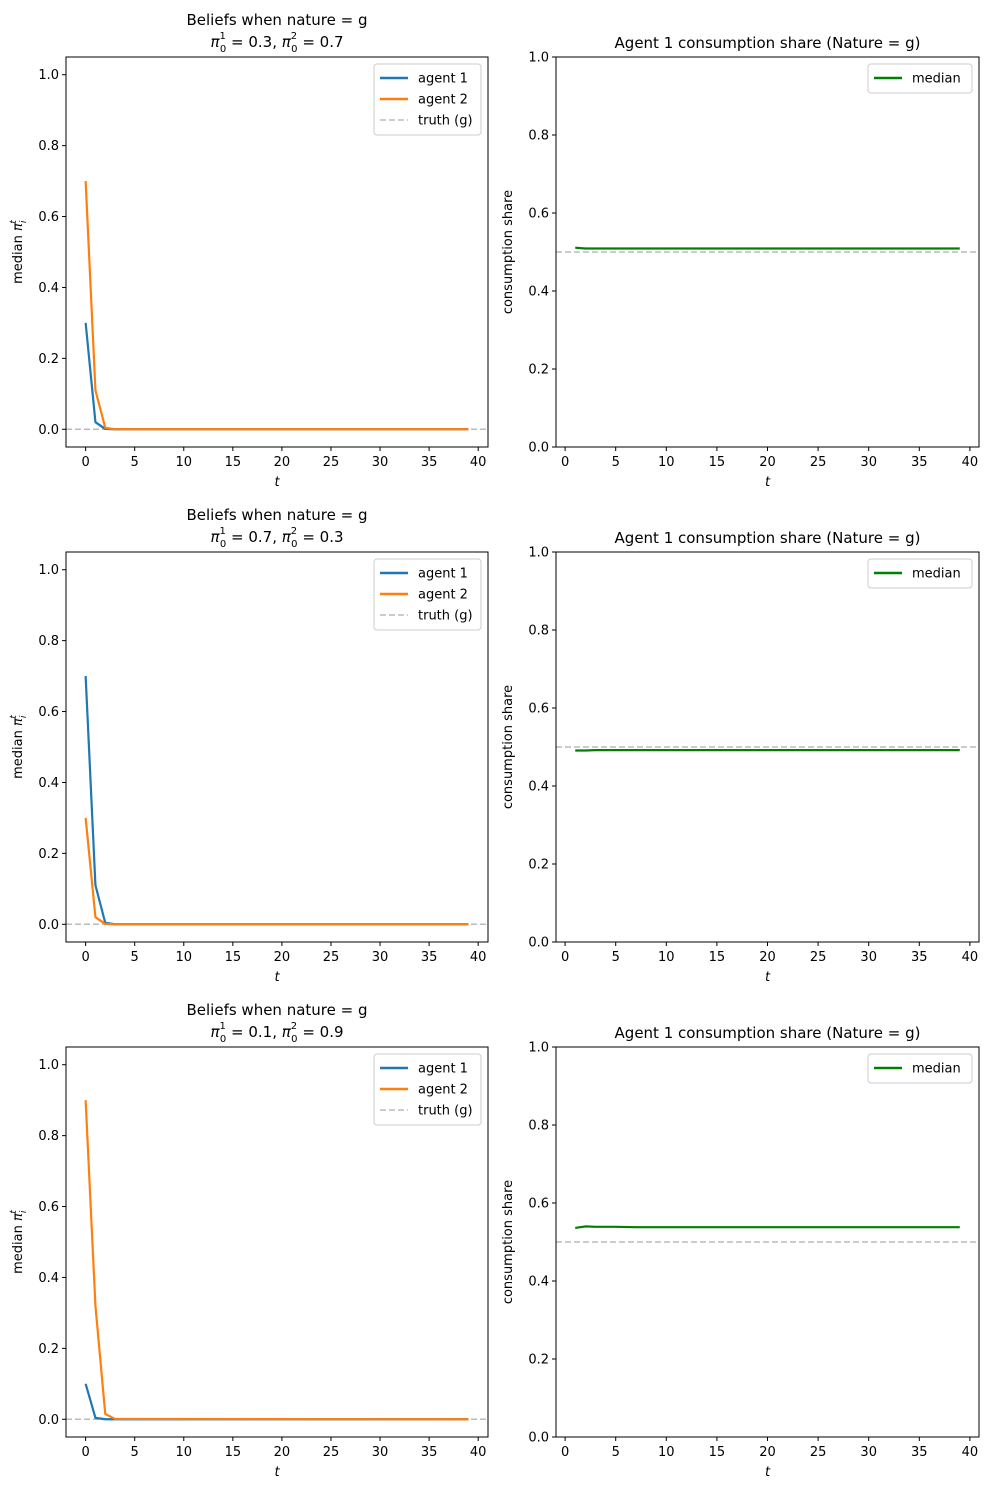  I want to click on chart-title: Beliefs when nature = g, so click(276, 1010).